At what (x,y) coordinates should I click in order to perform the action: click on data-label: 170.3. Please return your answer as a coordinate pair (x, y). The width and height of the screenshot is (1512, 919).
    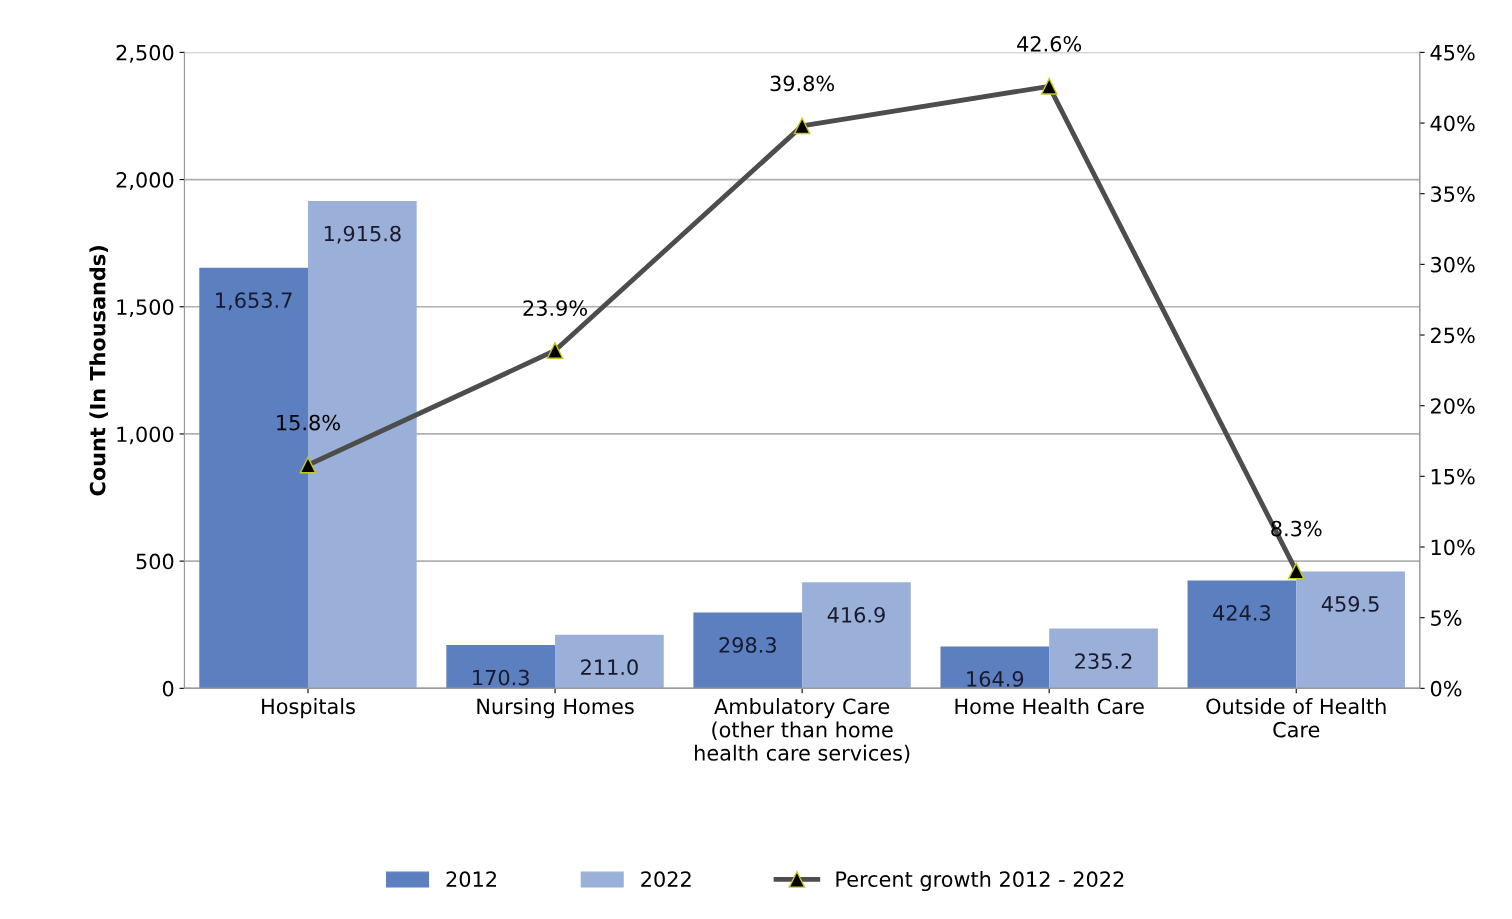
    Looking at the image, I should click on (501, 677).